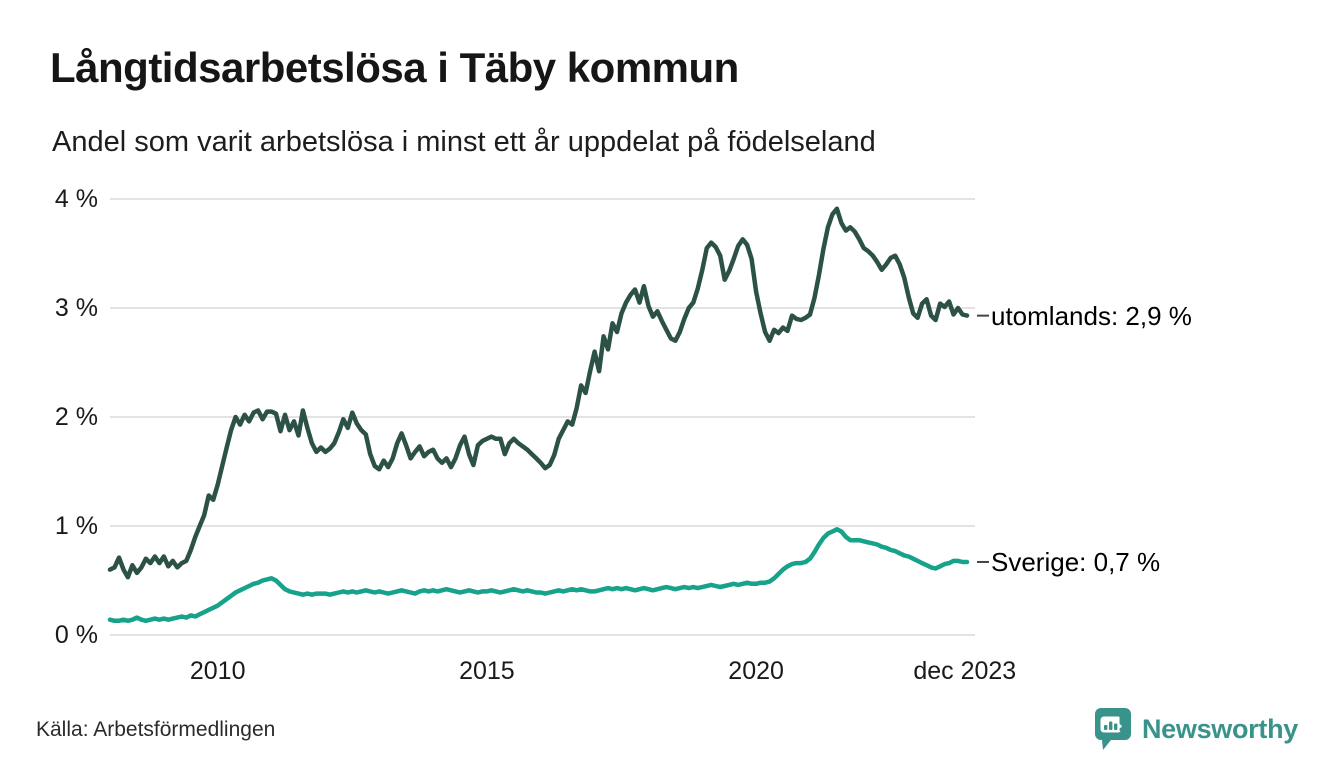  I want to click on y-axis-label: 0 %, so click(76, 635).